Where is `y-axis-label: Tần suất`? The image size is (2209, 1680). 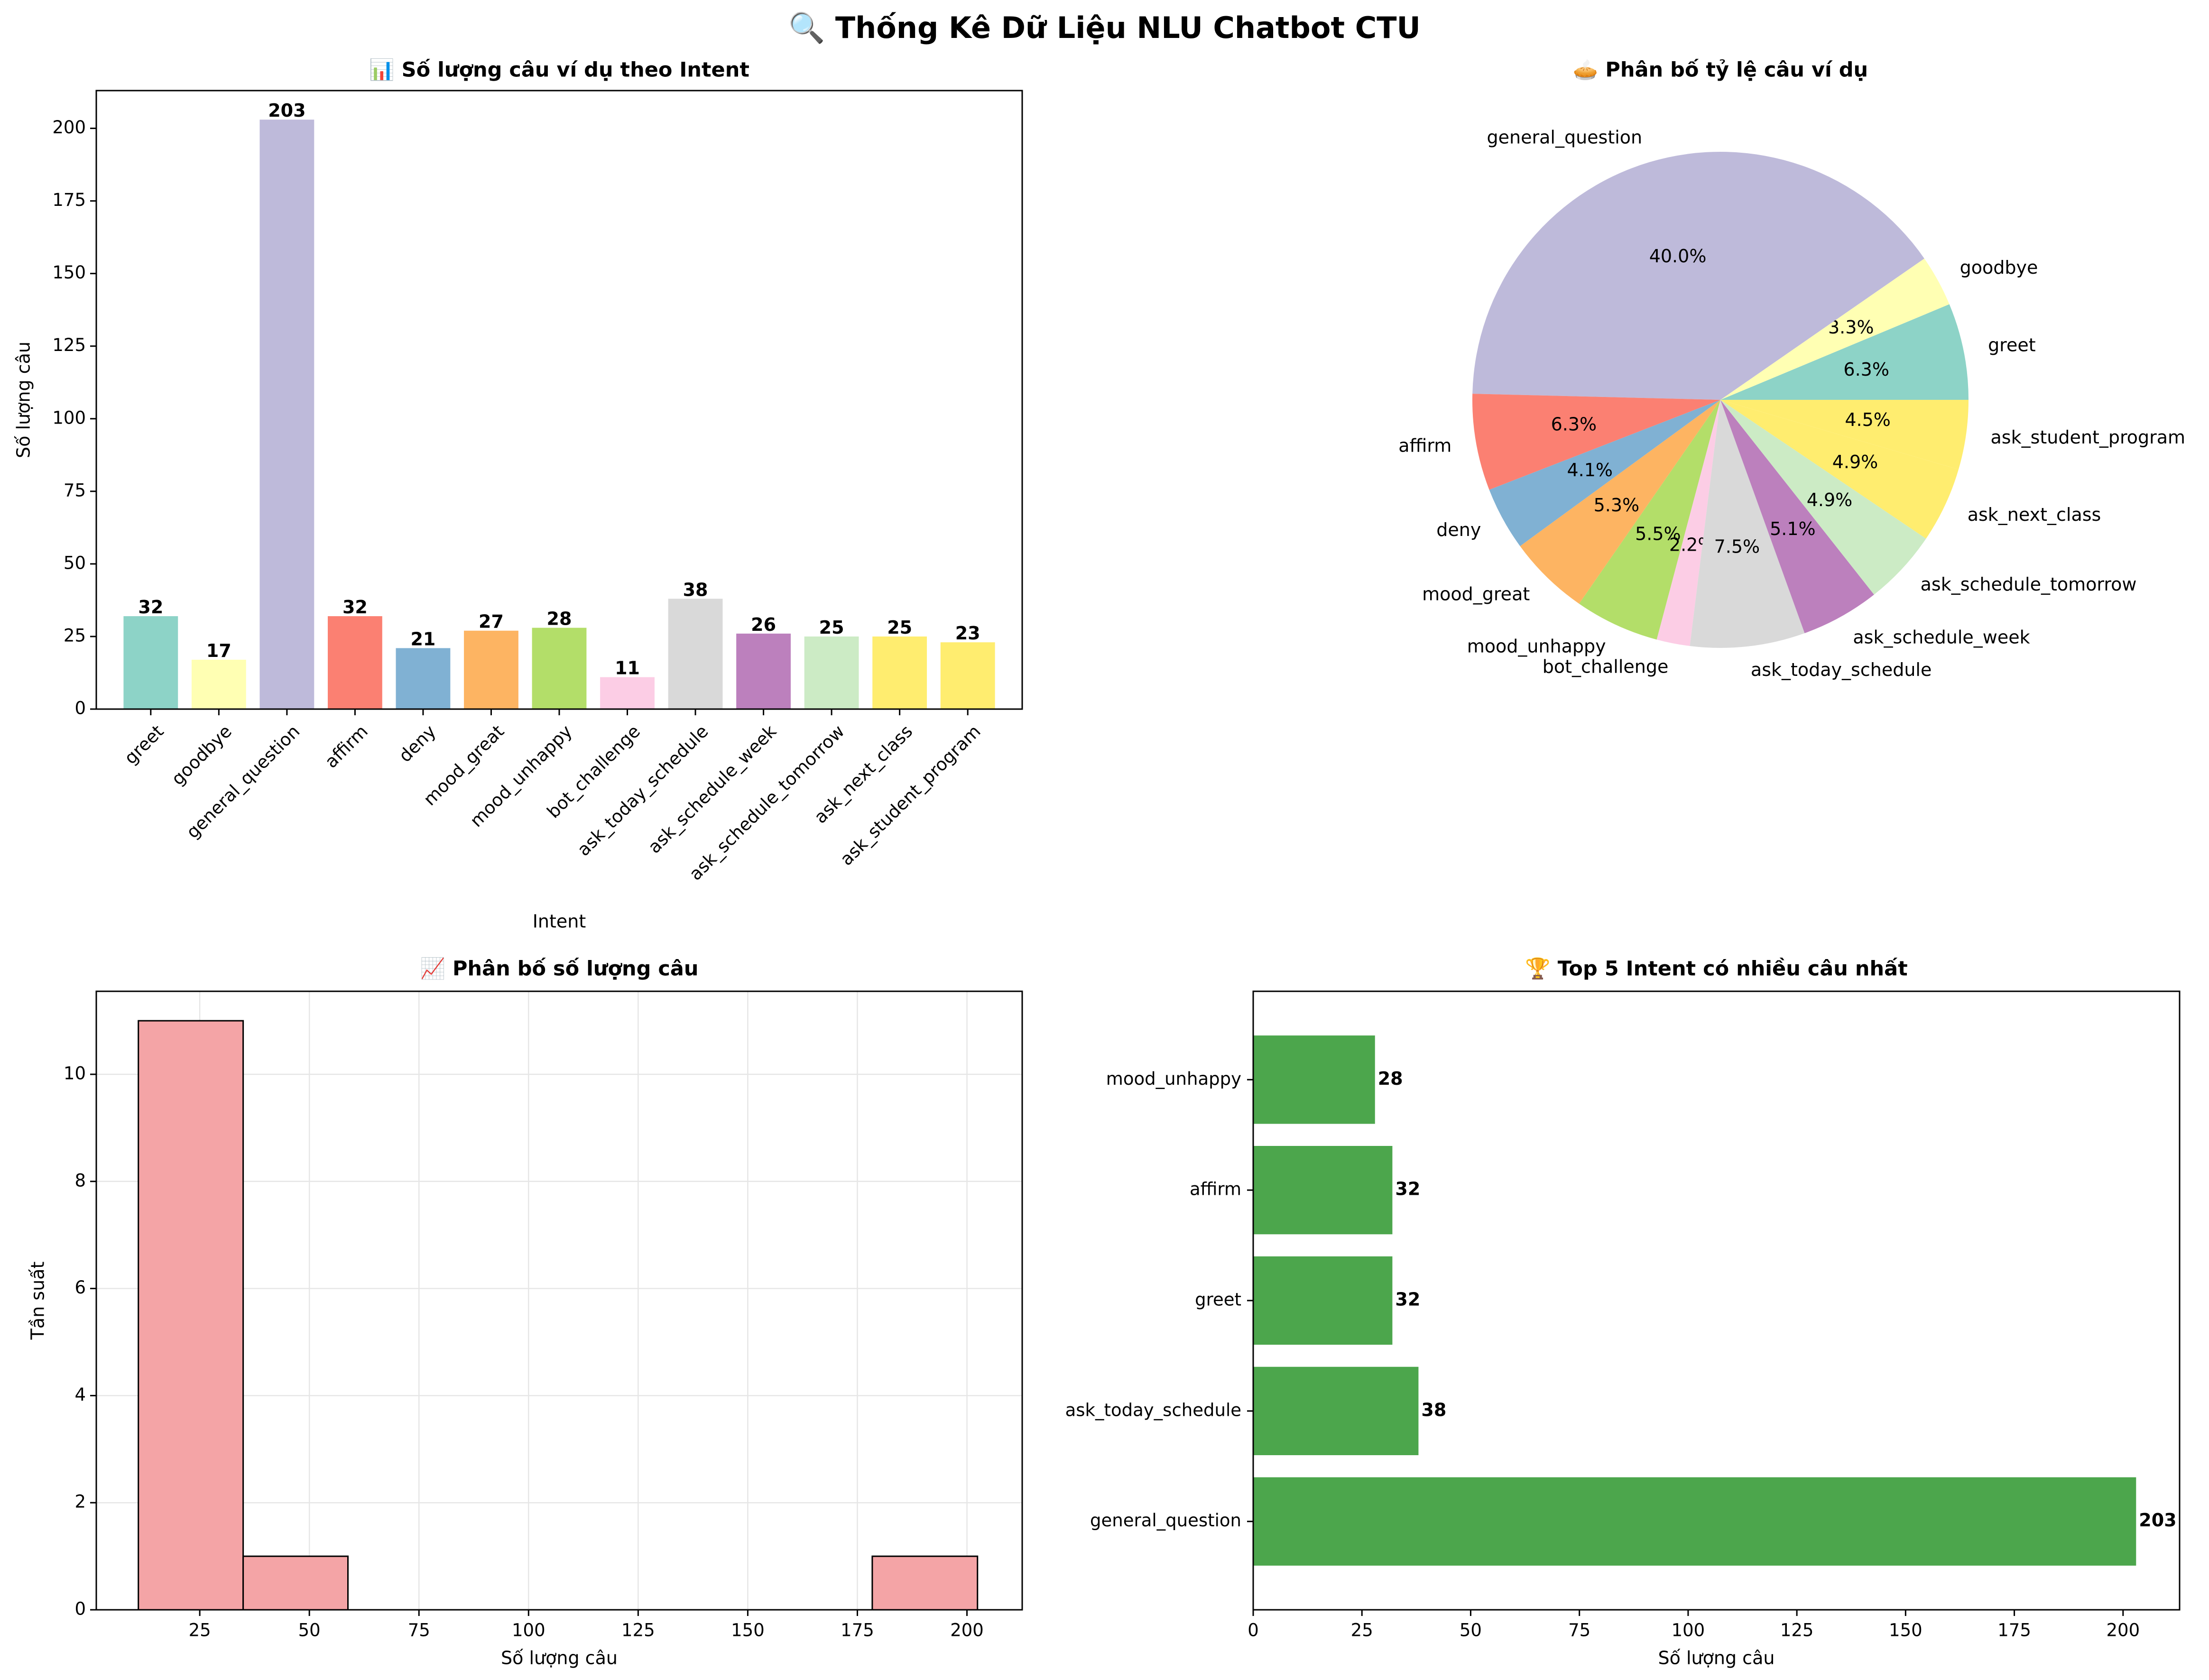
y-axis-label: Tần suất is located at coordinates (38, 1301).